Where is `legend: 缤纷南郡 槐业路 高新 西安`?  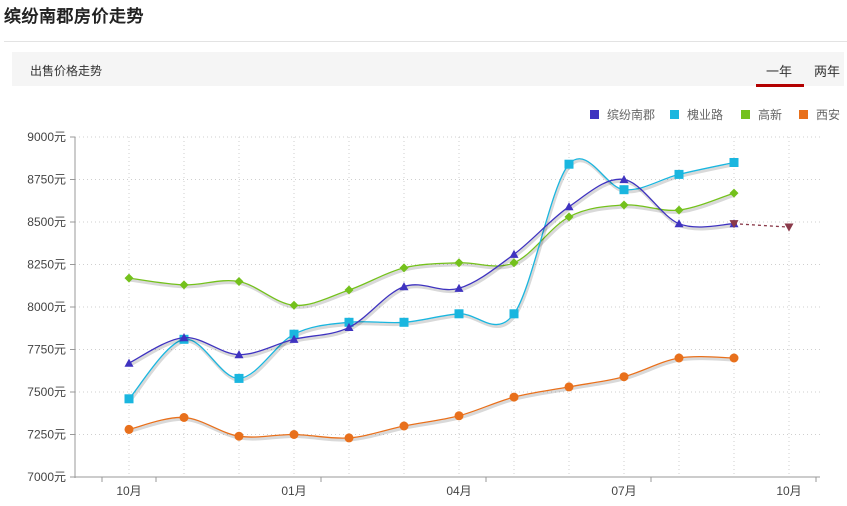
legend: 缤纷南郡 槐业路 高新 西安 is located at coordinates (715, 114).